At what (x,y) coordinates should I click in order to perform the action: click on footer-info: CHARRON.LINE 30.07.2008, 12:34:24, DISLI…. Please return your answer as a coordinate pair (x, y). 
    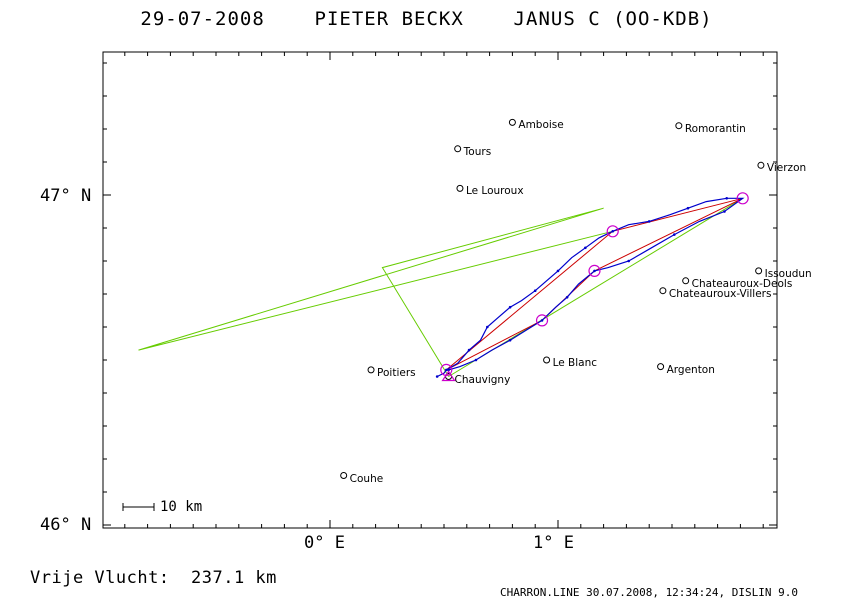
    Looking at the image, I should click on (649, 592).